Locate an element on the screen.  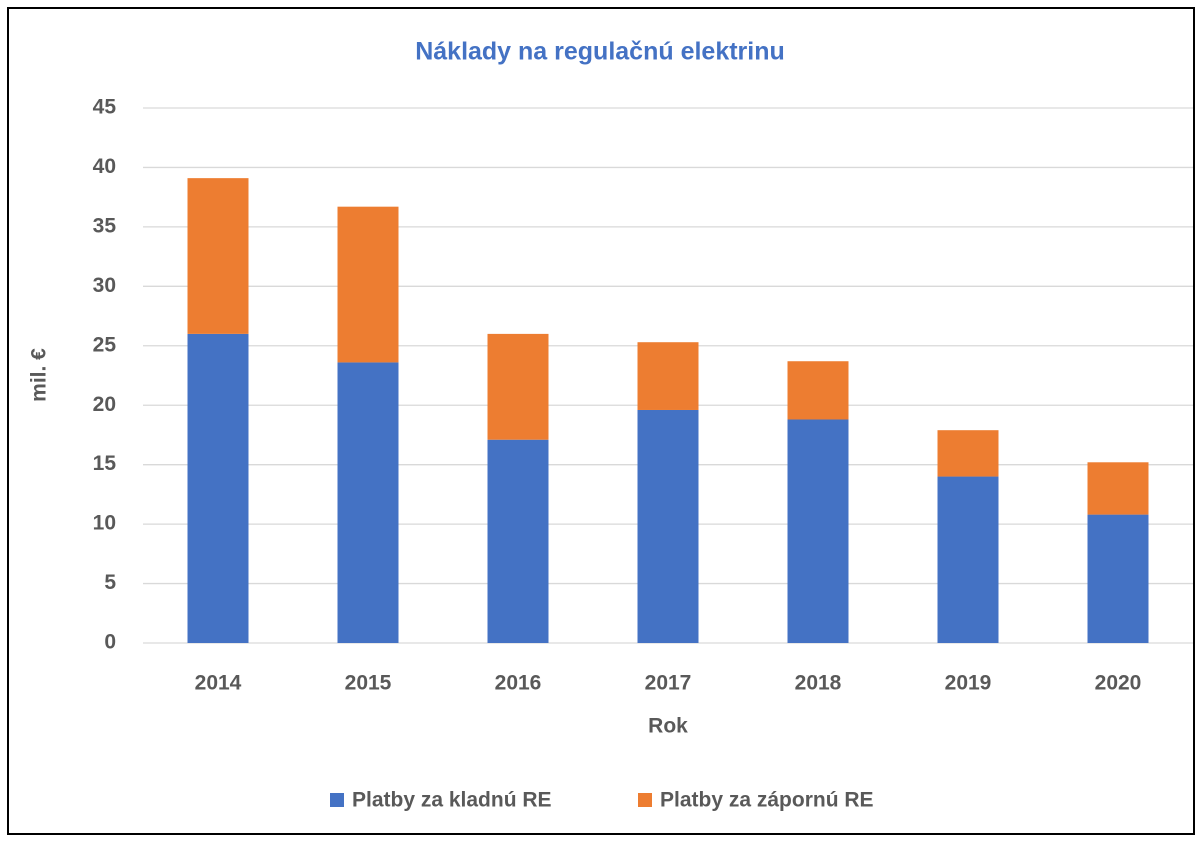
y-tick-label: 25 is located at coordinates (105, 344).